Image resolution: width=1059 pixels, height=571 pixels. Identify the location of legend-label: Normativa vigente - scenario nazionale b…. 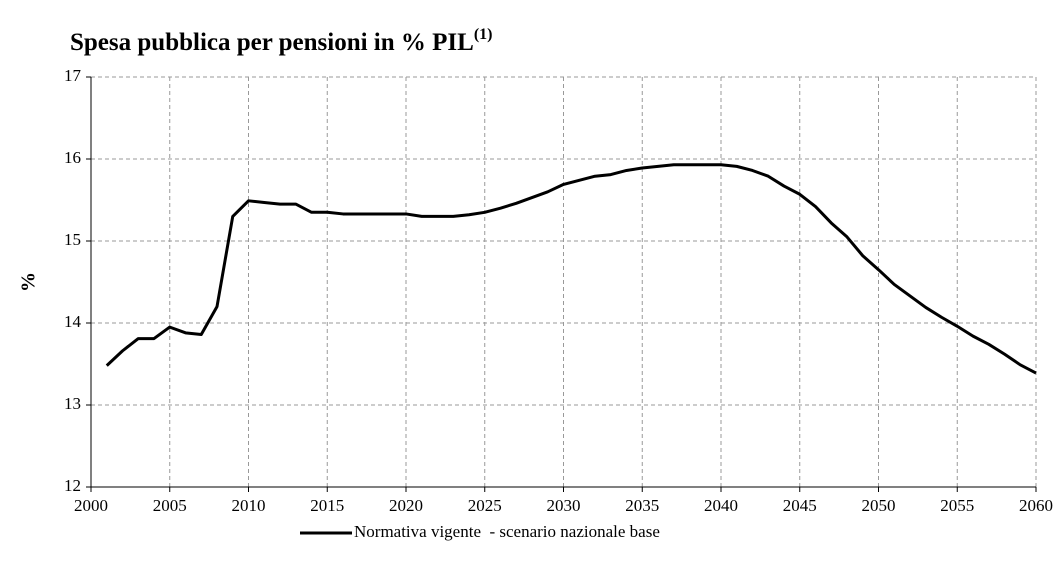
(507, 531).